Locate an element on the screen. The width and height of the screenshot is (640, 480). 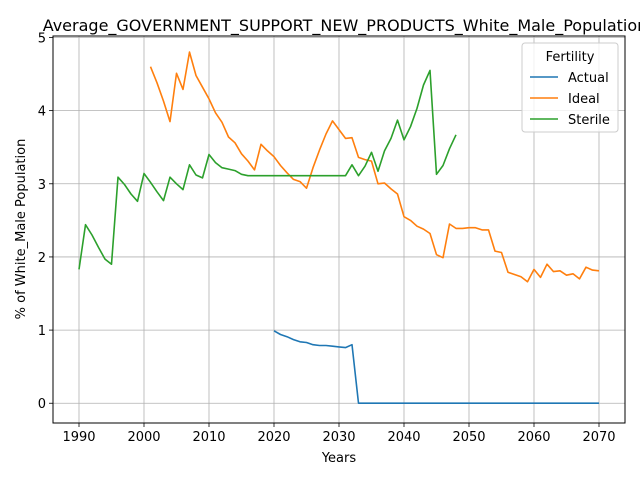
y-tick-label: 1 is located at coordinates (42, 331).